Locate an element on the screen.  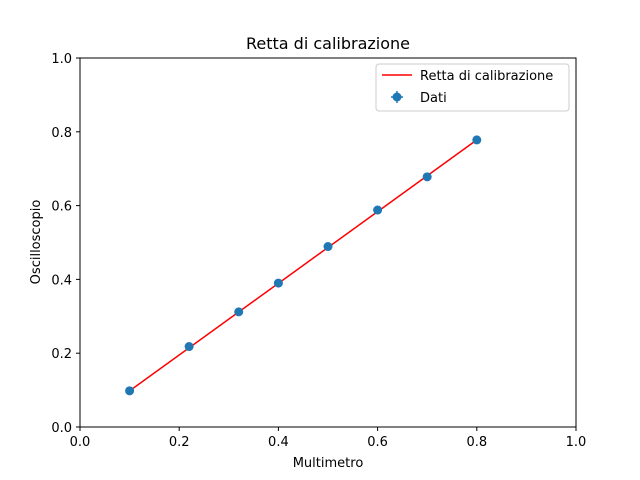
x-tick-label: 1.0 is located at coordinates (576, 442).